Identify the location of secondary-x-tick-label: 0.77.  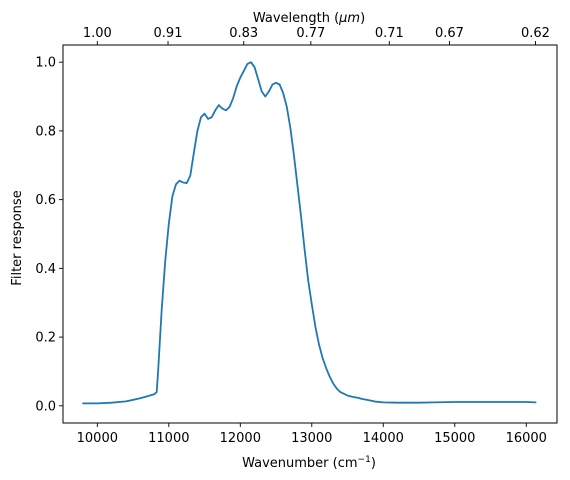
(310, 33).